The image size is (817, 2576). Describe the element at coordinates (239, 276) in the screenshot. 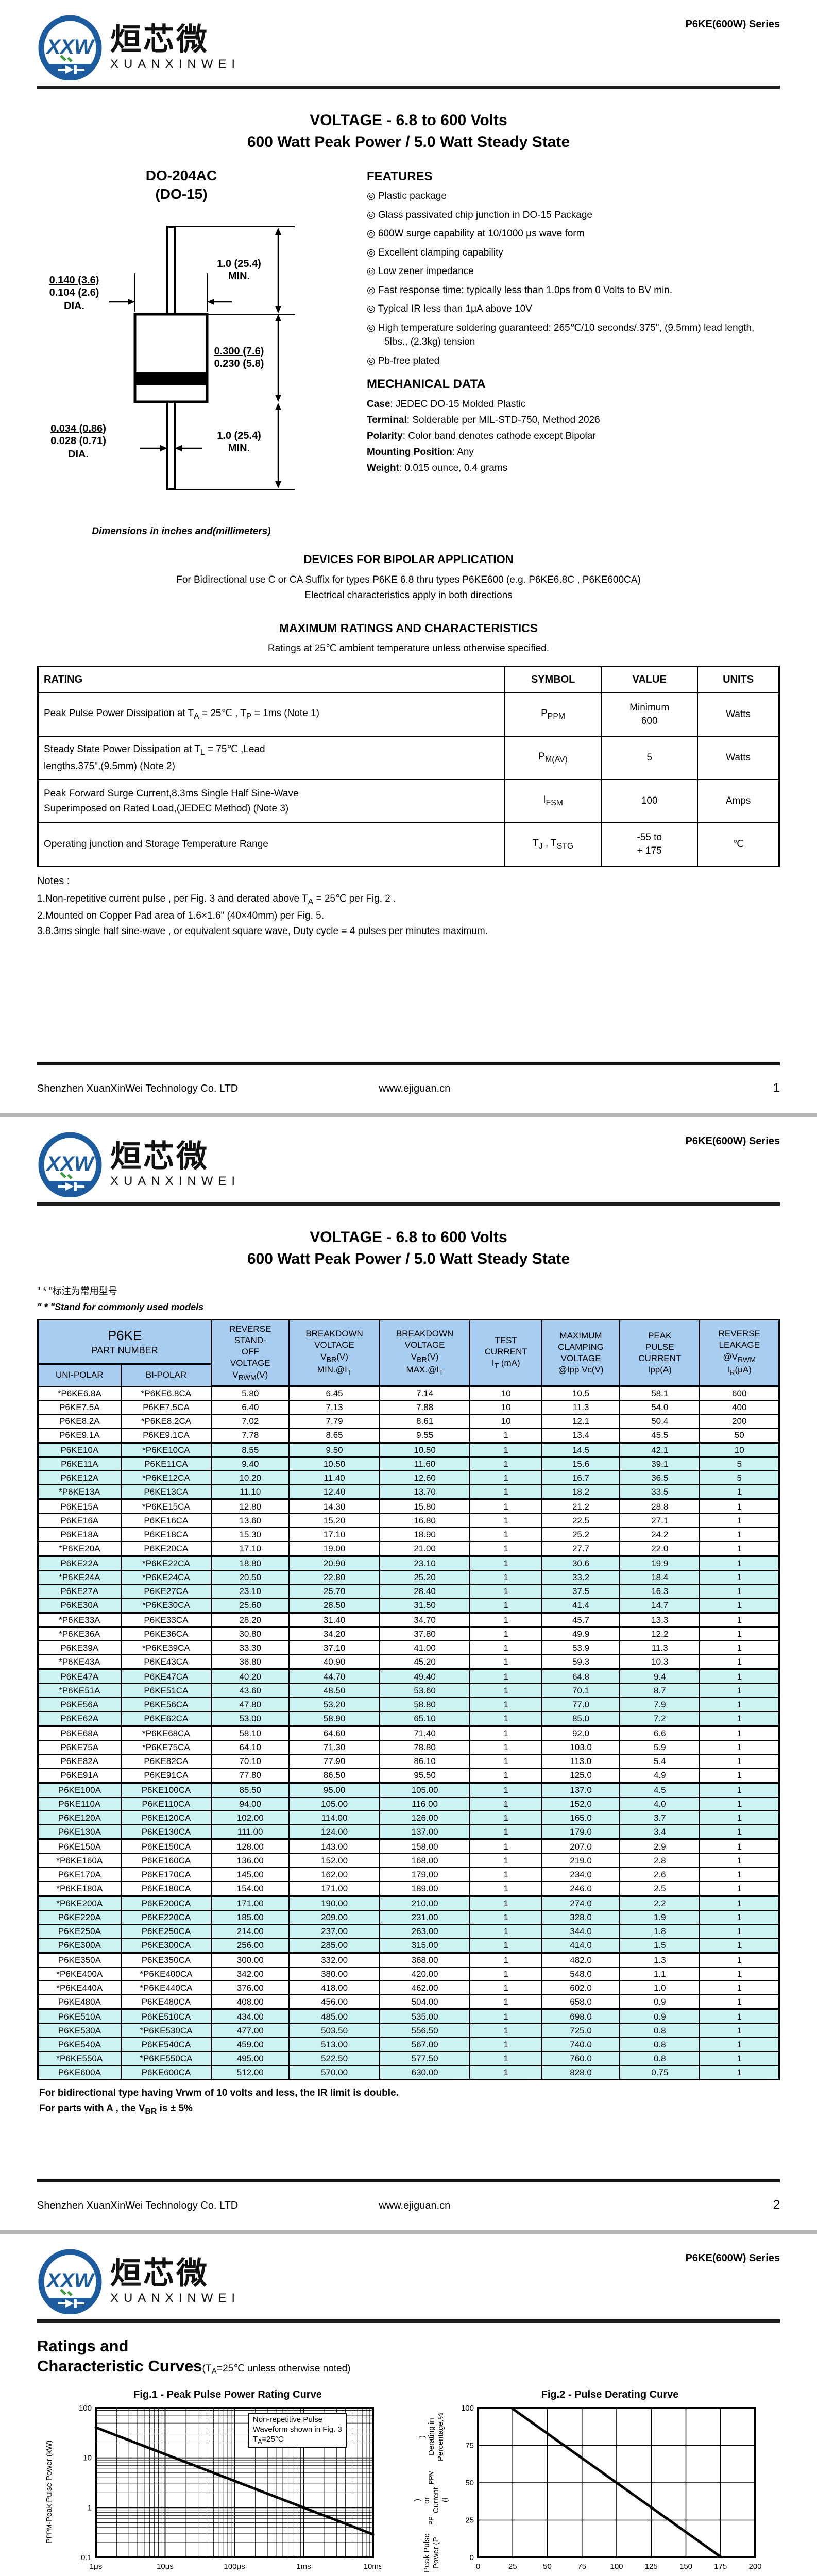

I see `dim-lead-top-min: MIN.` at that location.